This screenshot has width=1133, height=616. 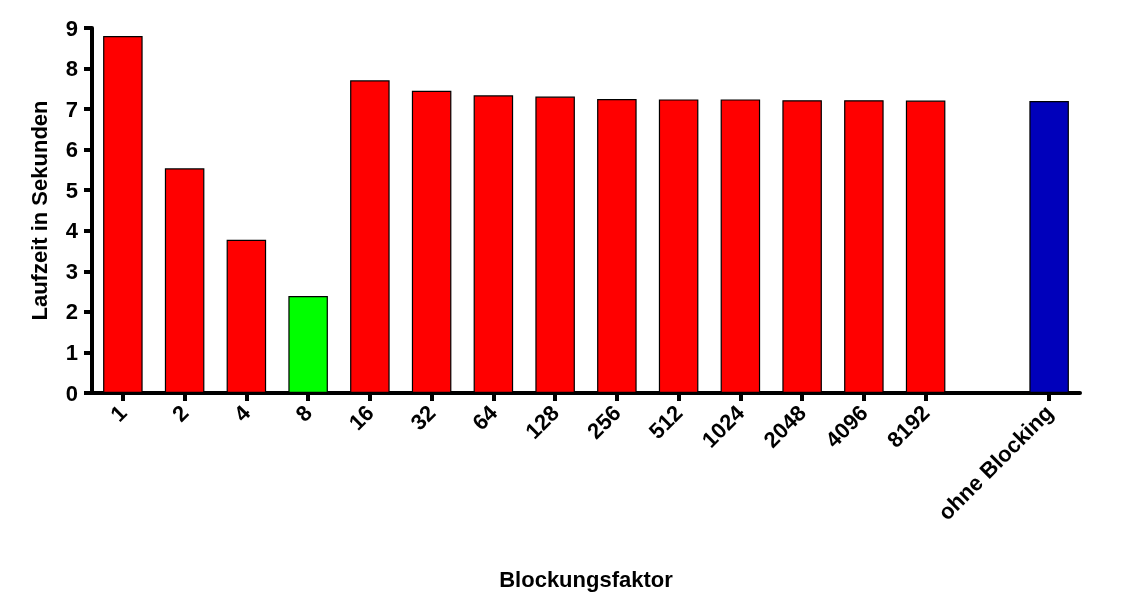 I want to click on y-tick-label: 2, so click(x=71, y=312).